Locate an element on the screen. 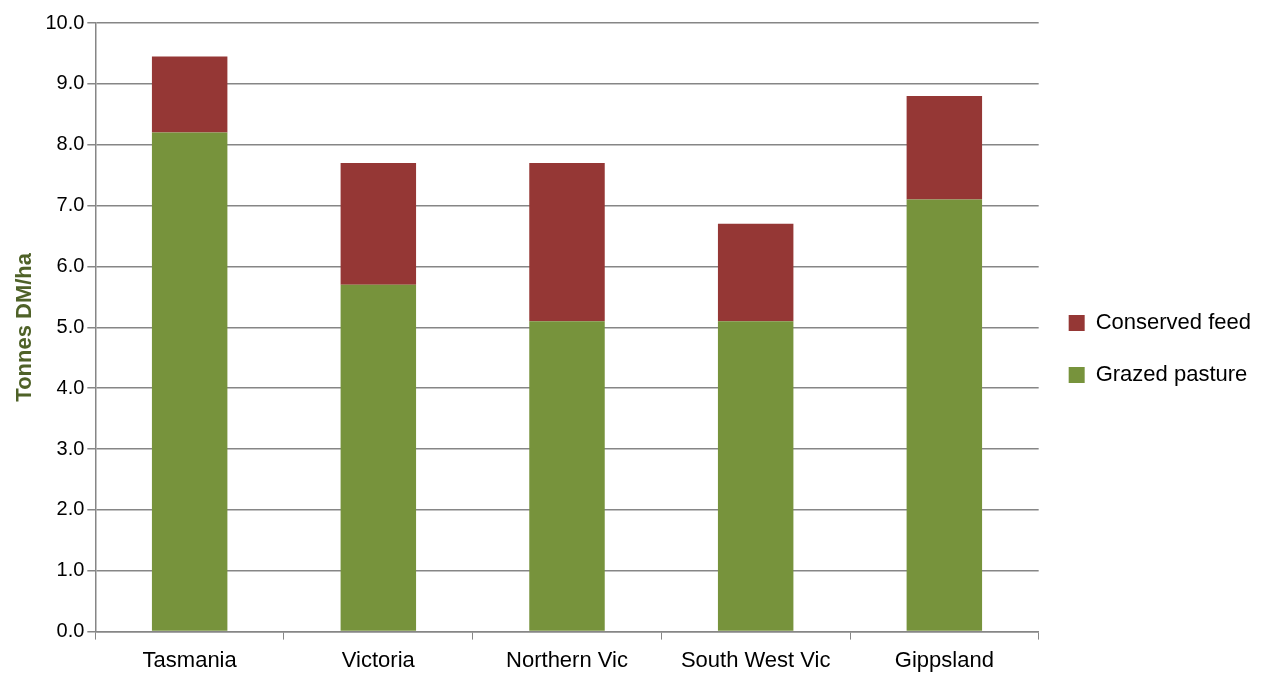  y-tick-label: 7.0 is located at coordinates (70, 204).